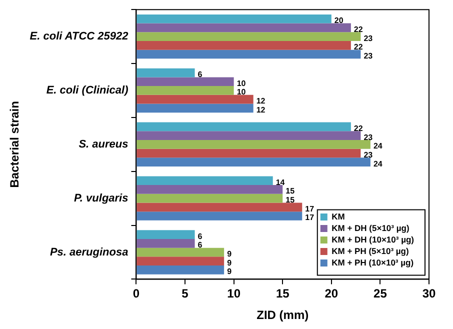 This screenshot has width=453, height=329. Describe the element at coordinates (87, 90) in the screenshot. I see `y-tick-label: E. coli (Clinical)` at that location.